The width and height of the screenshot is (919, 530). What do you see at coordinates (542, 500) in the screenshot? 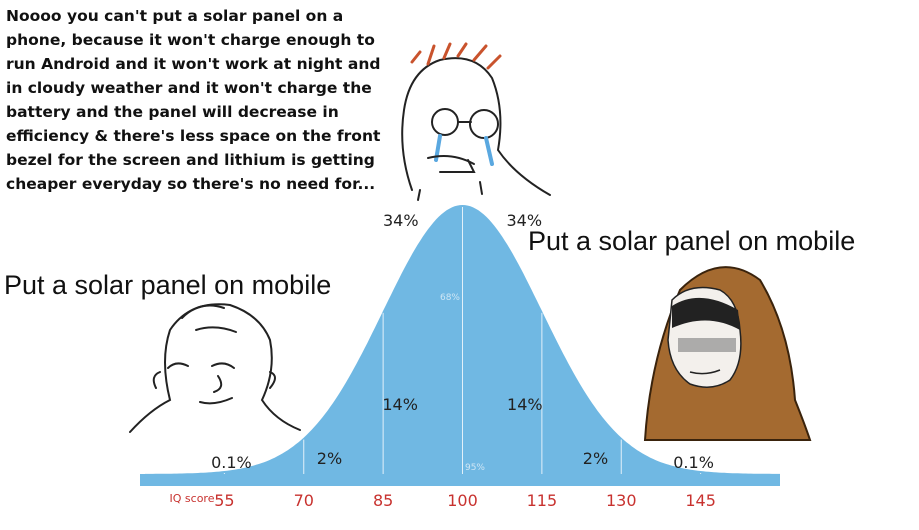
I see `x-tick-label: 115` at bounding box center [542, 500].